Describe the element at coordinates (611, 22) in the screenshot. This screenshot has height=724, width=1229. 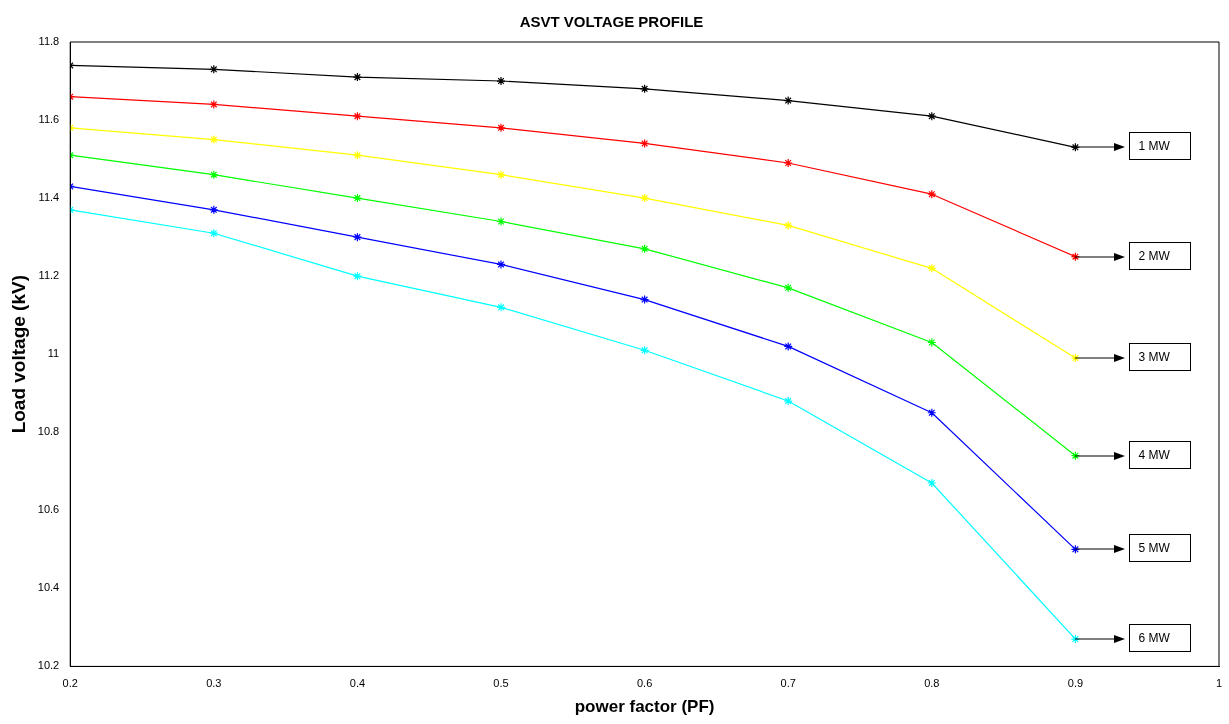
I see `chart-title: ASVT VOLTAGE PROFILE` at that location.